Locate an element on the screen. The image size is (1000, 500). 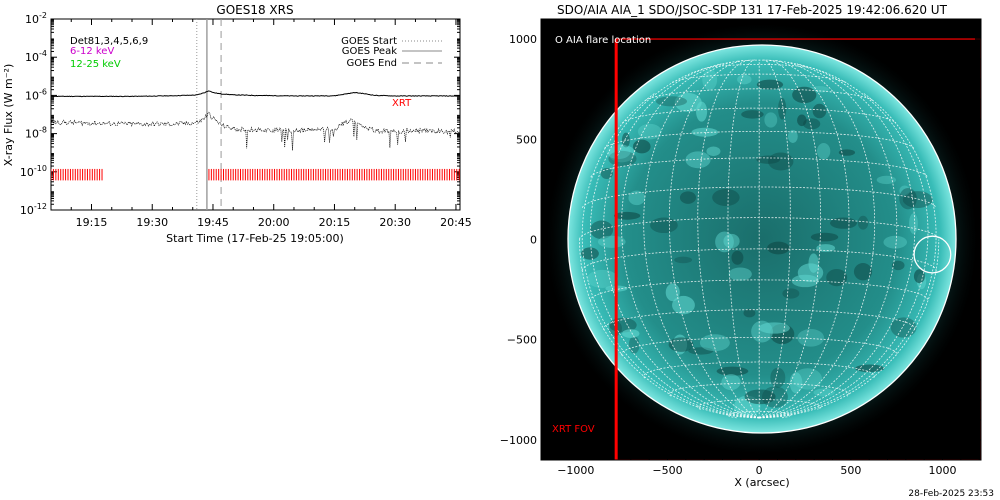
y-tick-label: 10⁻² is located at coordinates (36, 18).